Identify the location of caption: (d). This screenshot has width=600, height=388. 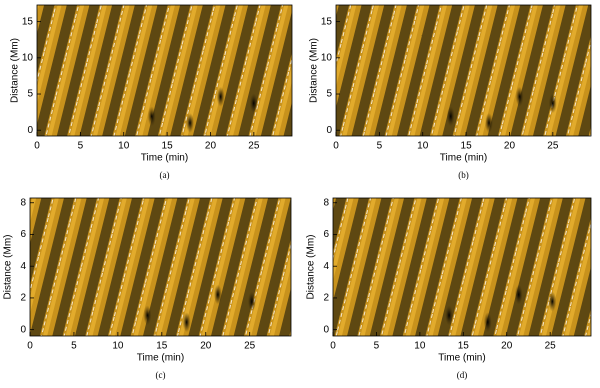
(462, 375).